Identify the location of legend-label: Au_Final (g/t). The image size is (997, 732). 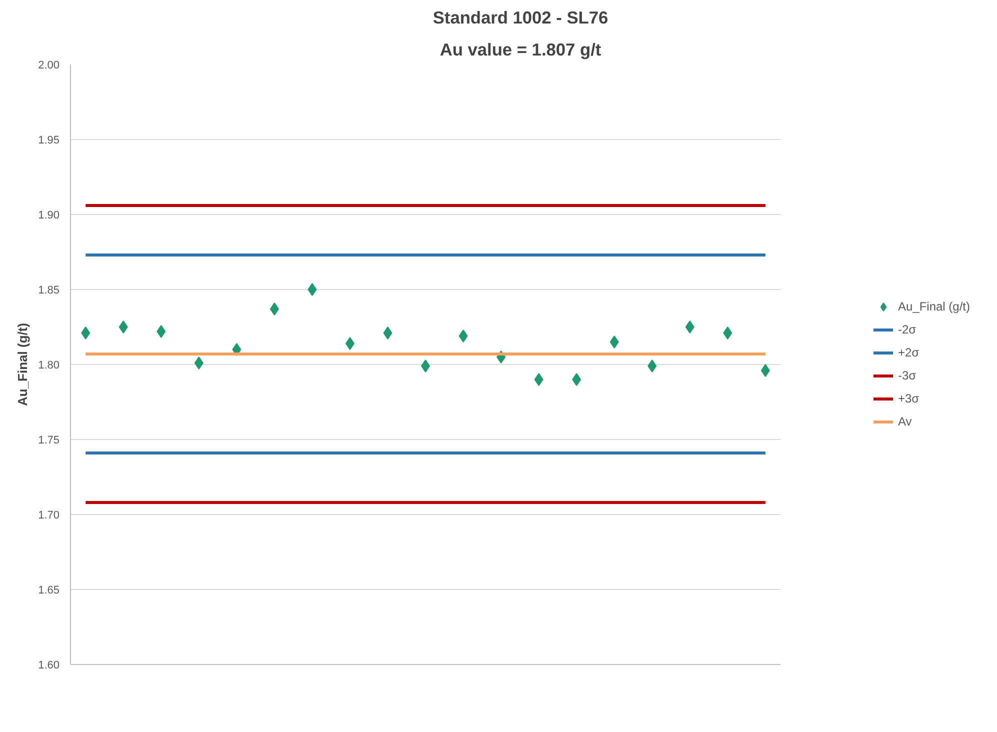
(934, 307).